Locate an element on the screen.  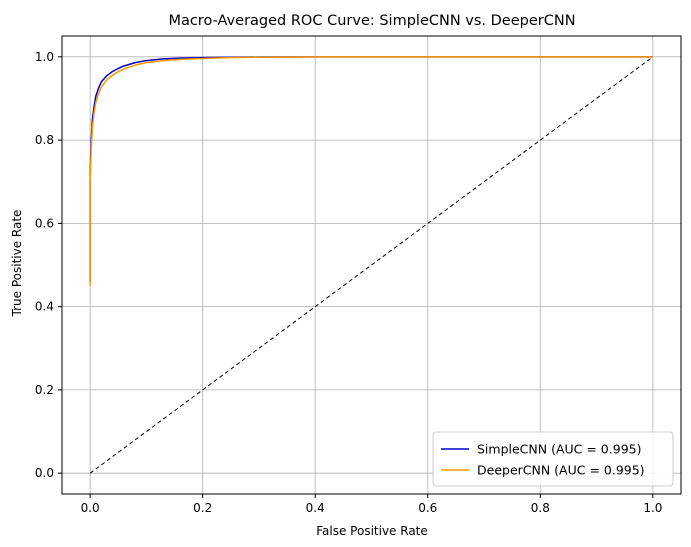
legend-box is located at coordinates (553, 459).